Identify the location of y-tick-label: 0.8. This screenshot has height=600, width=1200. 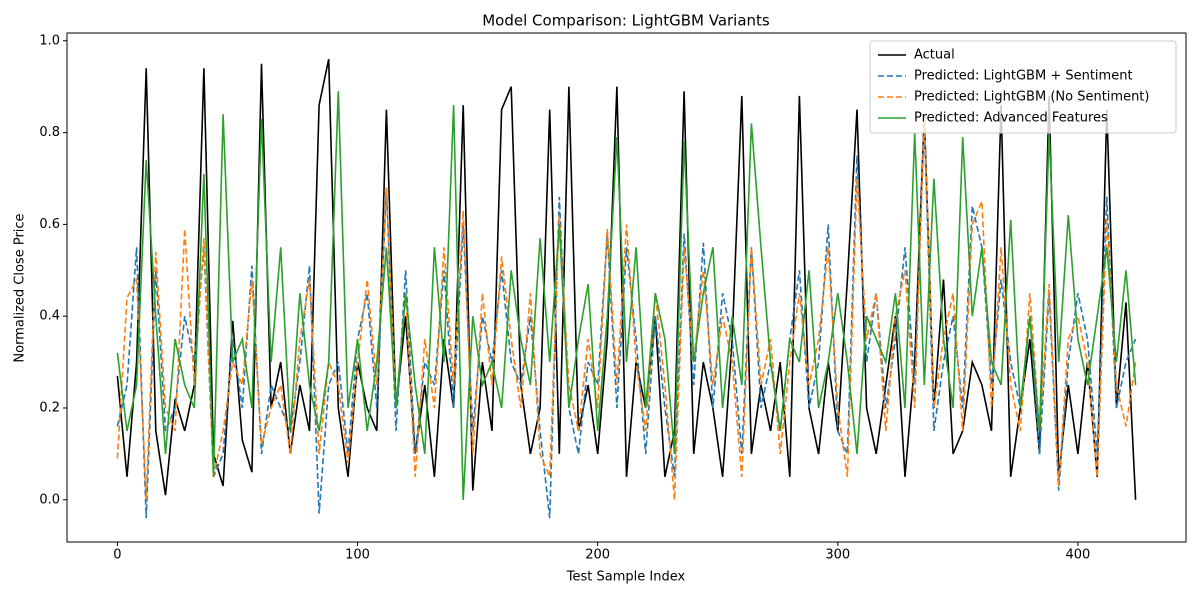
(49, 132).